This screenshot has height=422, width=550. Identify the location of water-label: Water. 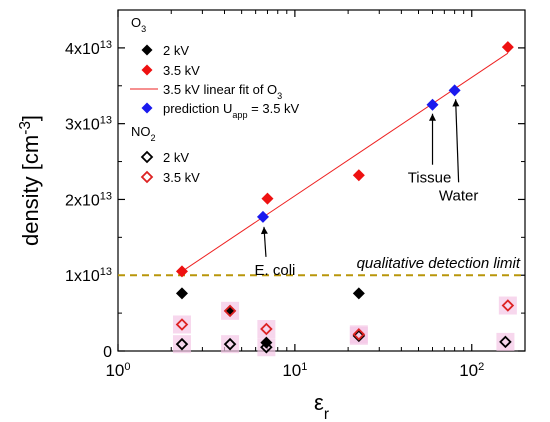
(458, 195).